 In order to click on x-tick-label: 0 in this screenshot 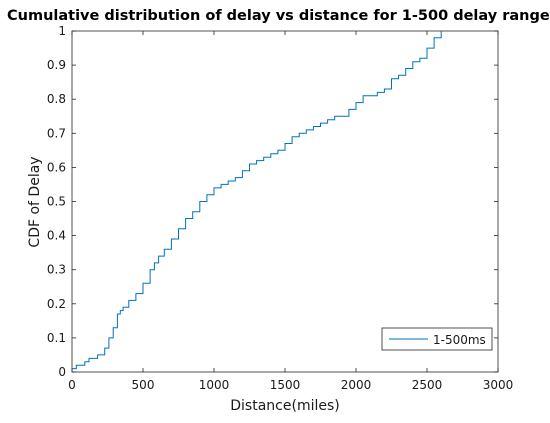, I will do `click(72, 385)`.